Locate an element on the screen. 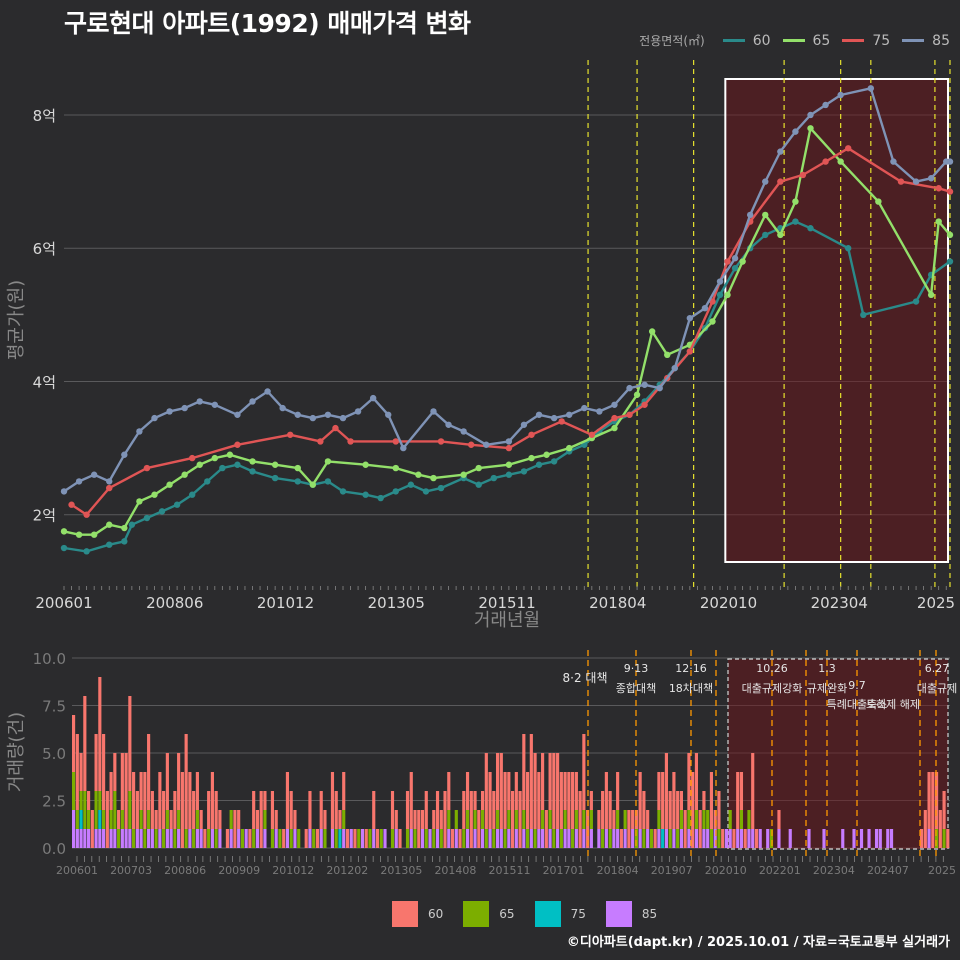  price-xtick-label: 201511 is located at coordinates (506, 603).